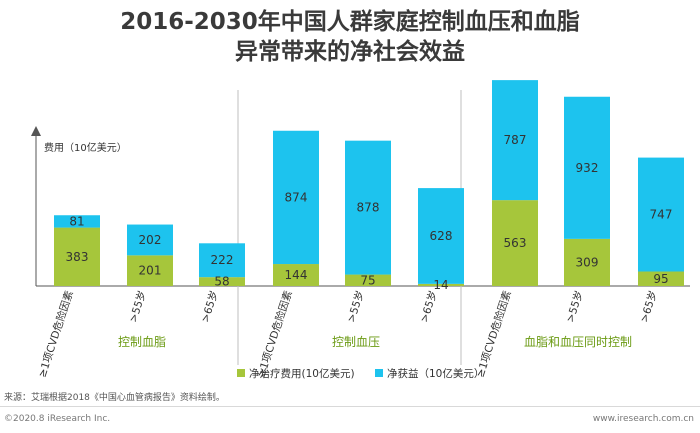 The width and height of the screenshot is (700, 433). What do you see at coordinates (302, 373) in the screenshot?
I see `legend-label-treatment: 净治疗费用(10亿美元)` at bounding box center [302, 373].